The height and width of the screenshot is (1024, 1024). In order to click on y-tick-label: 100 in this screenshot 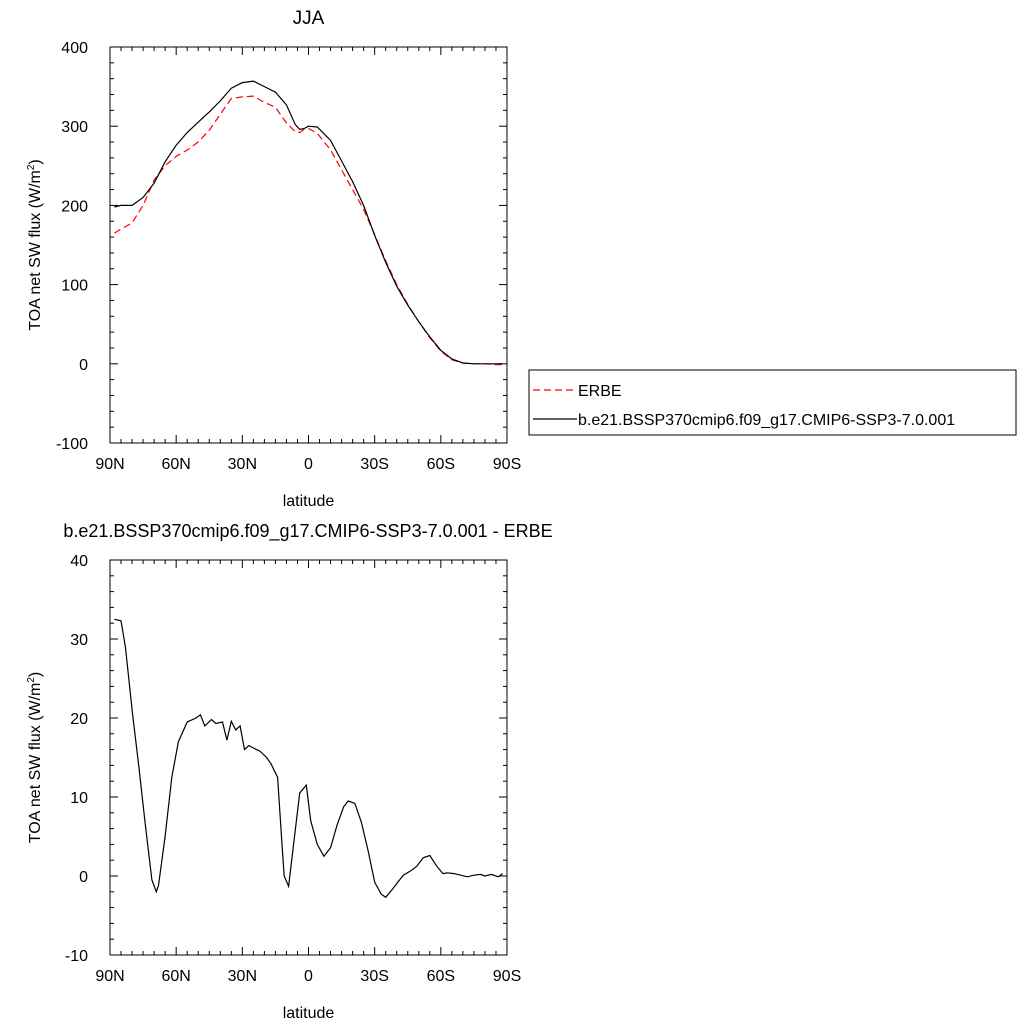, I will do `click(74, 286)`.